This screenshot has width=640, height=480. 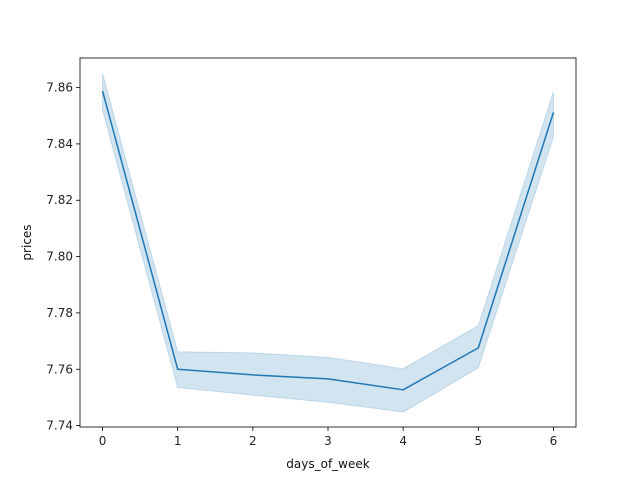 I want to click on y-tick-label: 7.80, so click(x=59, y=257).